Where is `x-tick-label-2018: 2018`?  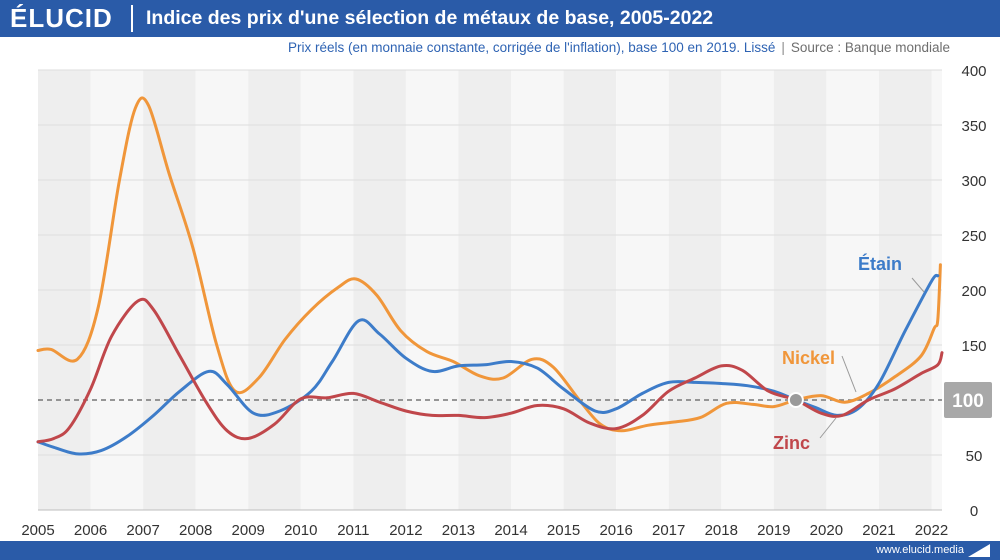 x-tick-label-2018: 2018 is located at coordinates (721, 530).